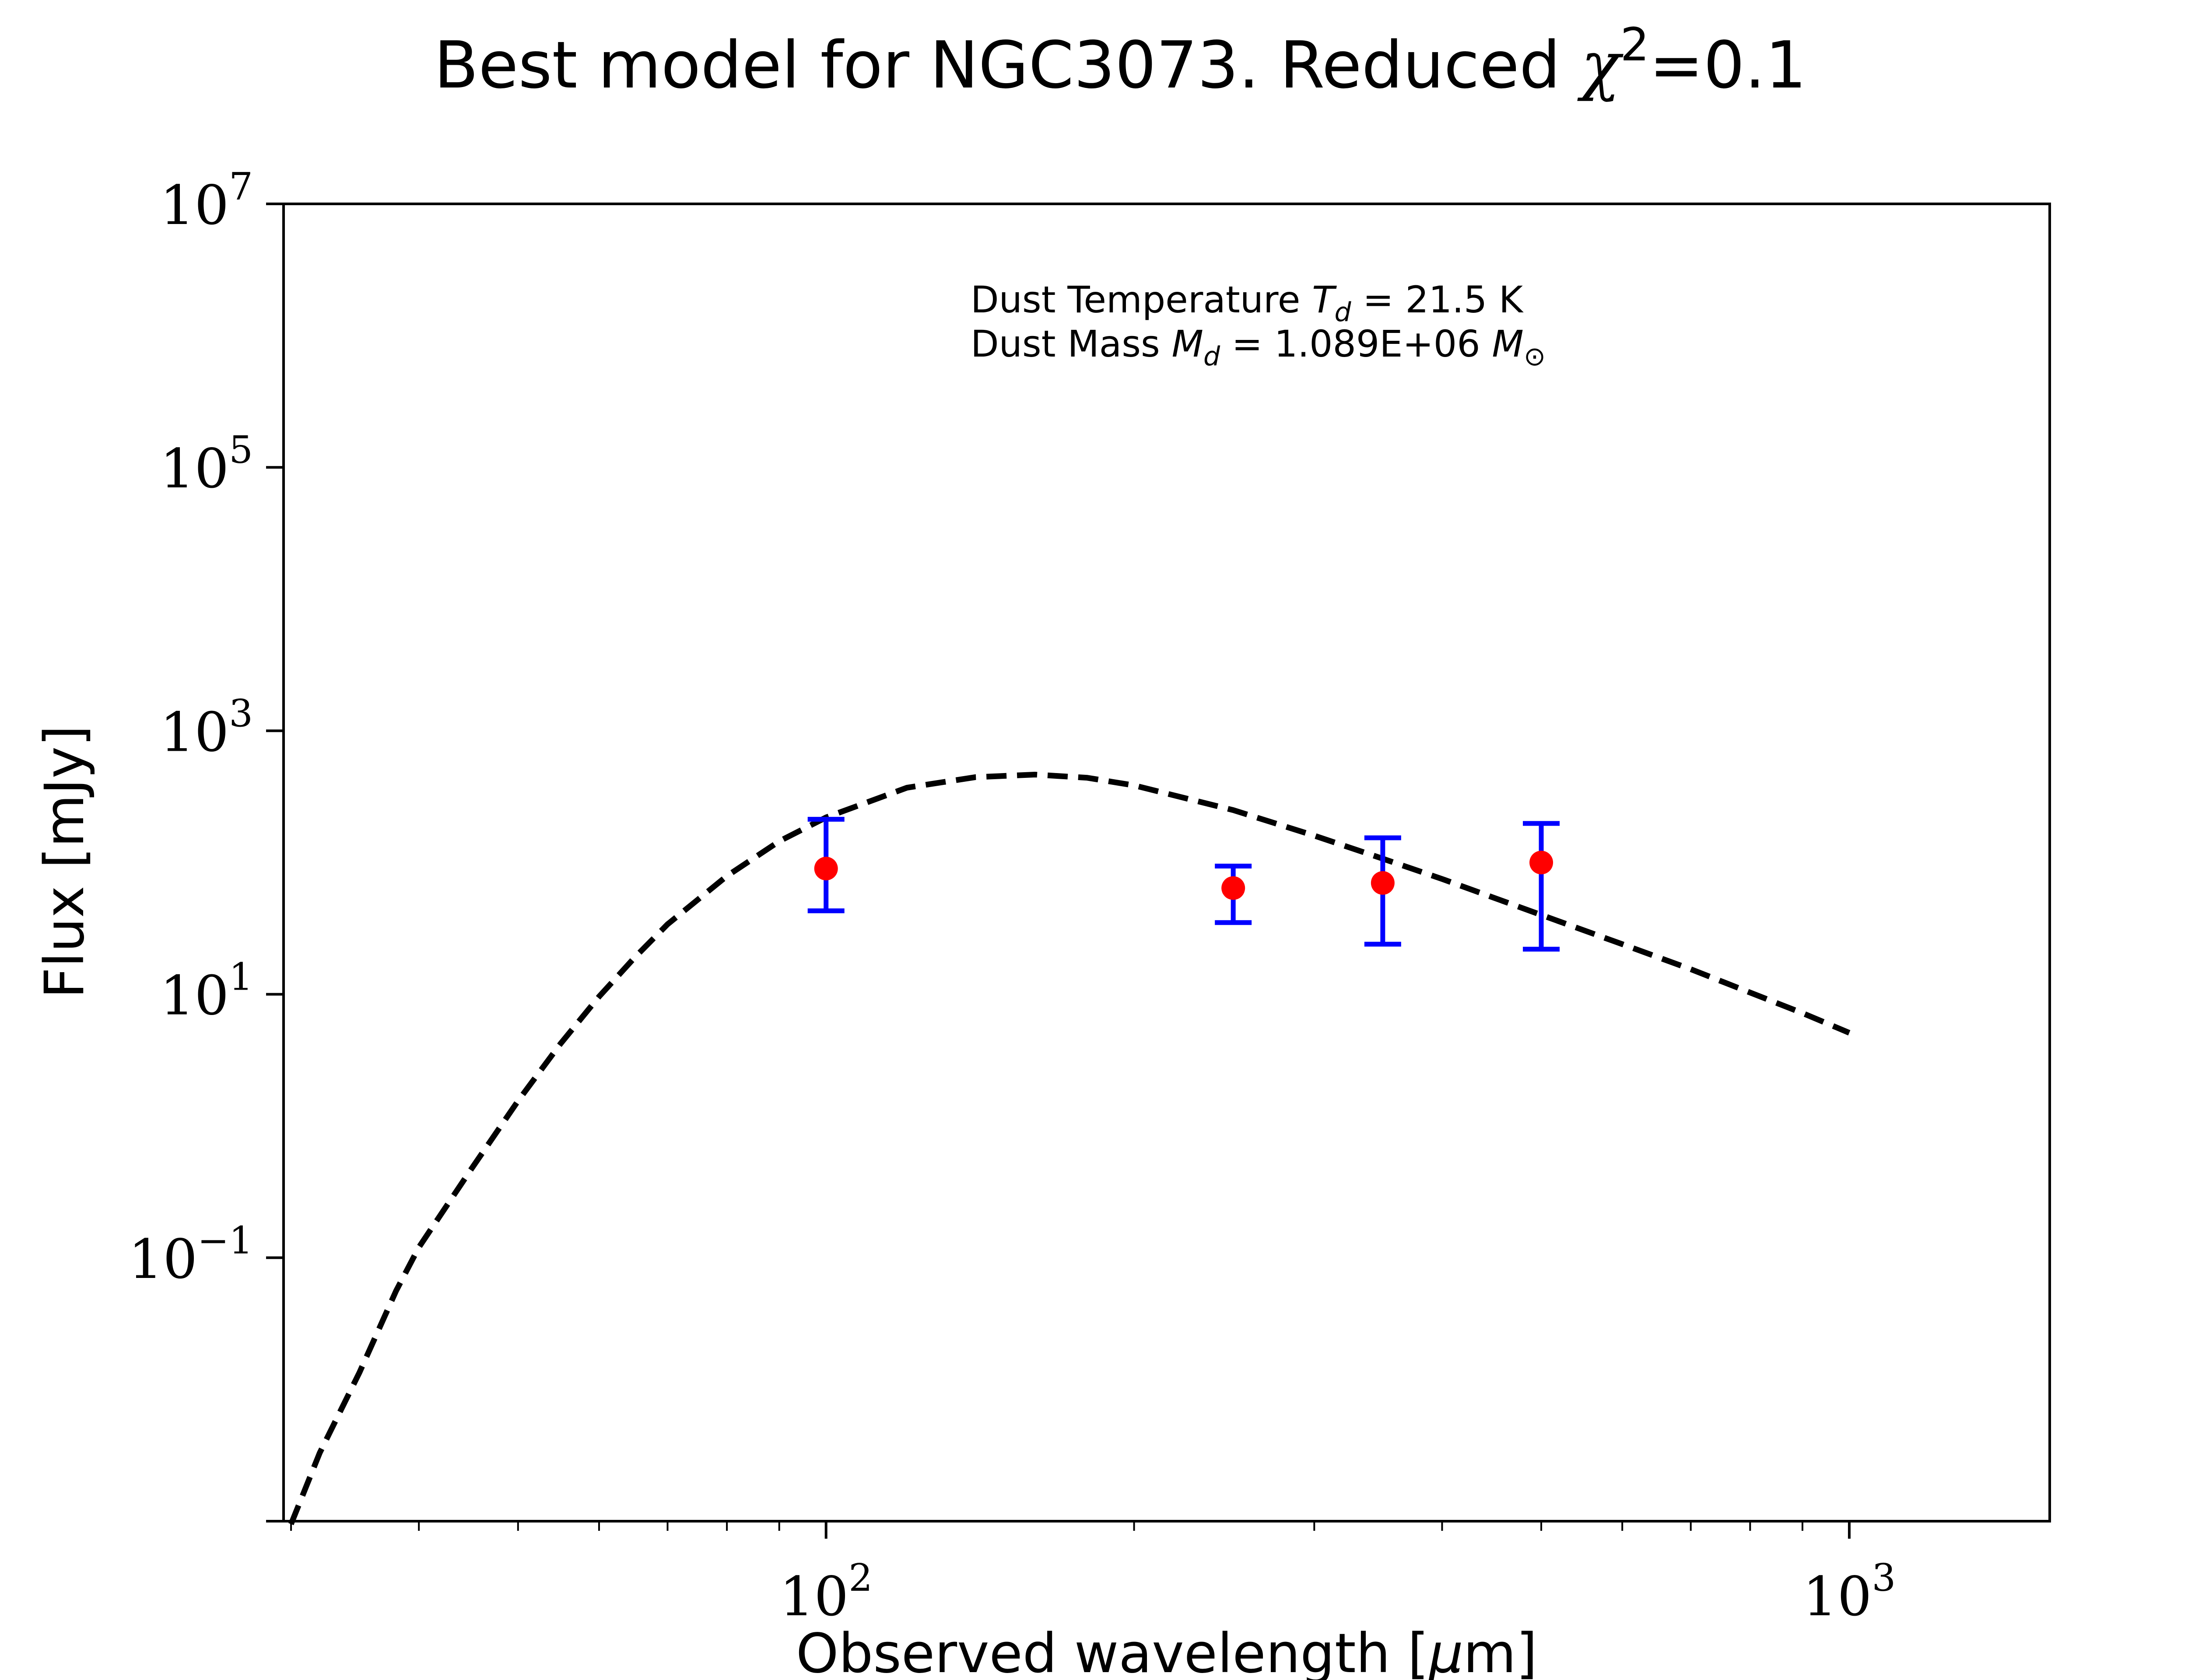 This screenshot has height=1680, width=2188. I want to click on annotation-mass: Dust Mass Md = 1.089E+06 M⊙, so click(1258, 347).